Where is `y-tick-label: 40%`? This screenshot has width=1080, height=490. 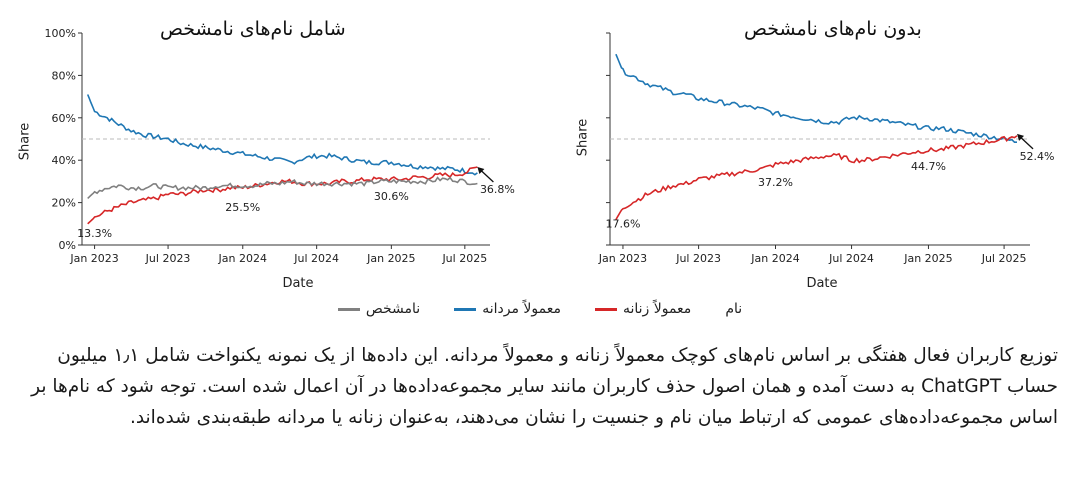 y-tick-label: 40% is located at coordinates (64, 160).